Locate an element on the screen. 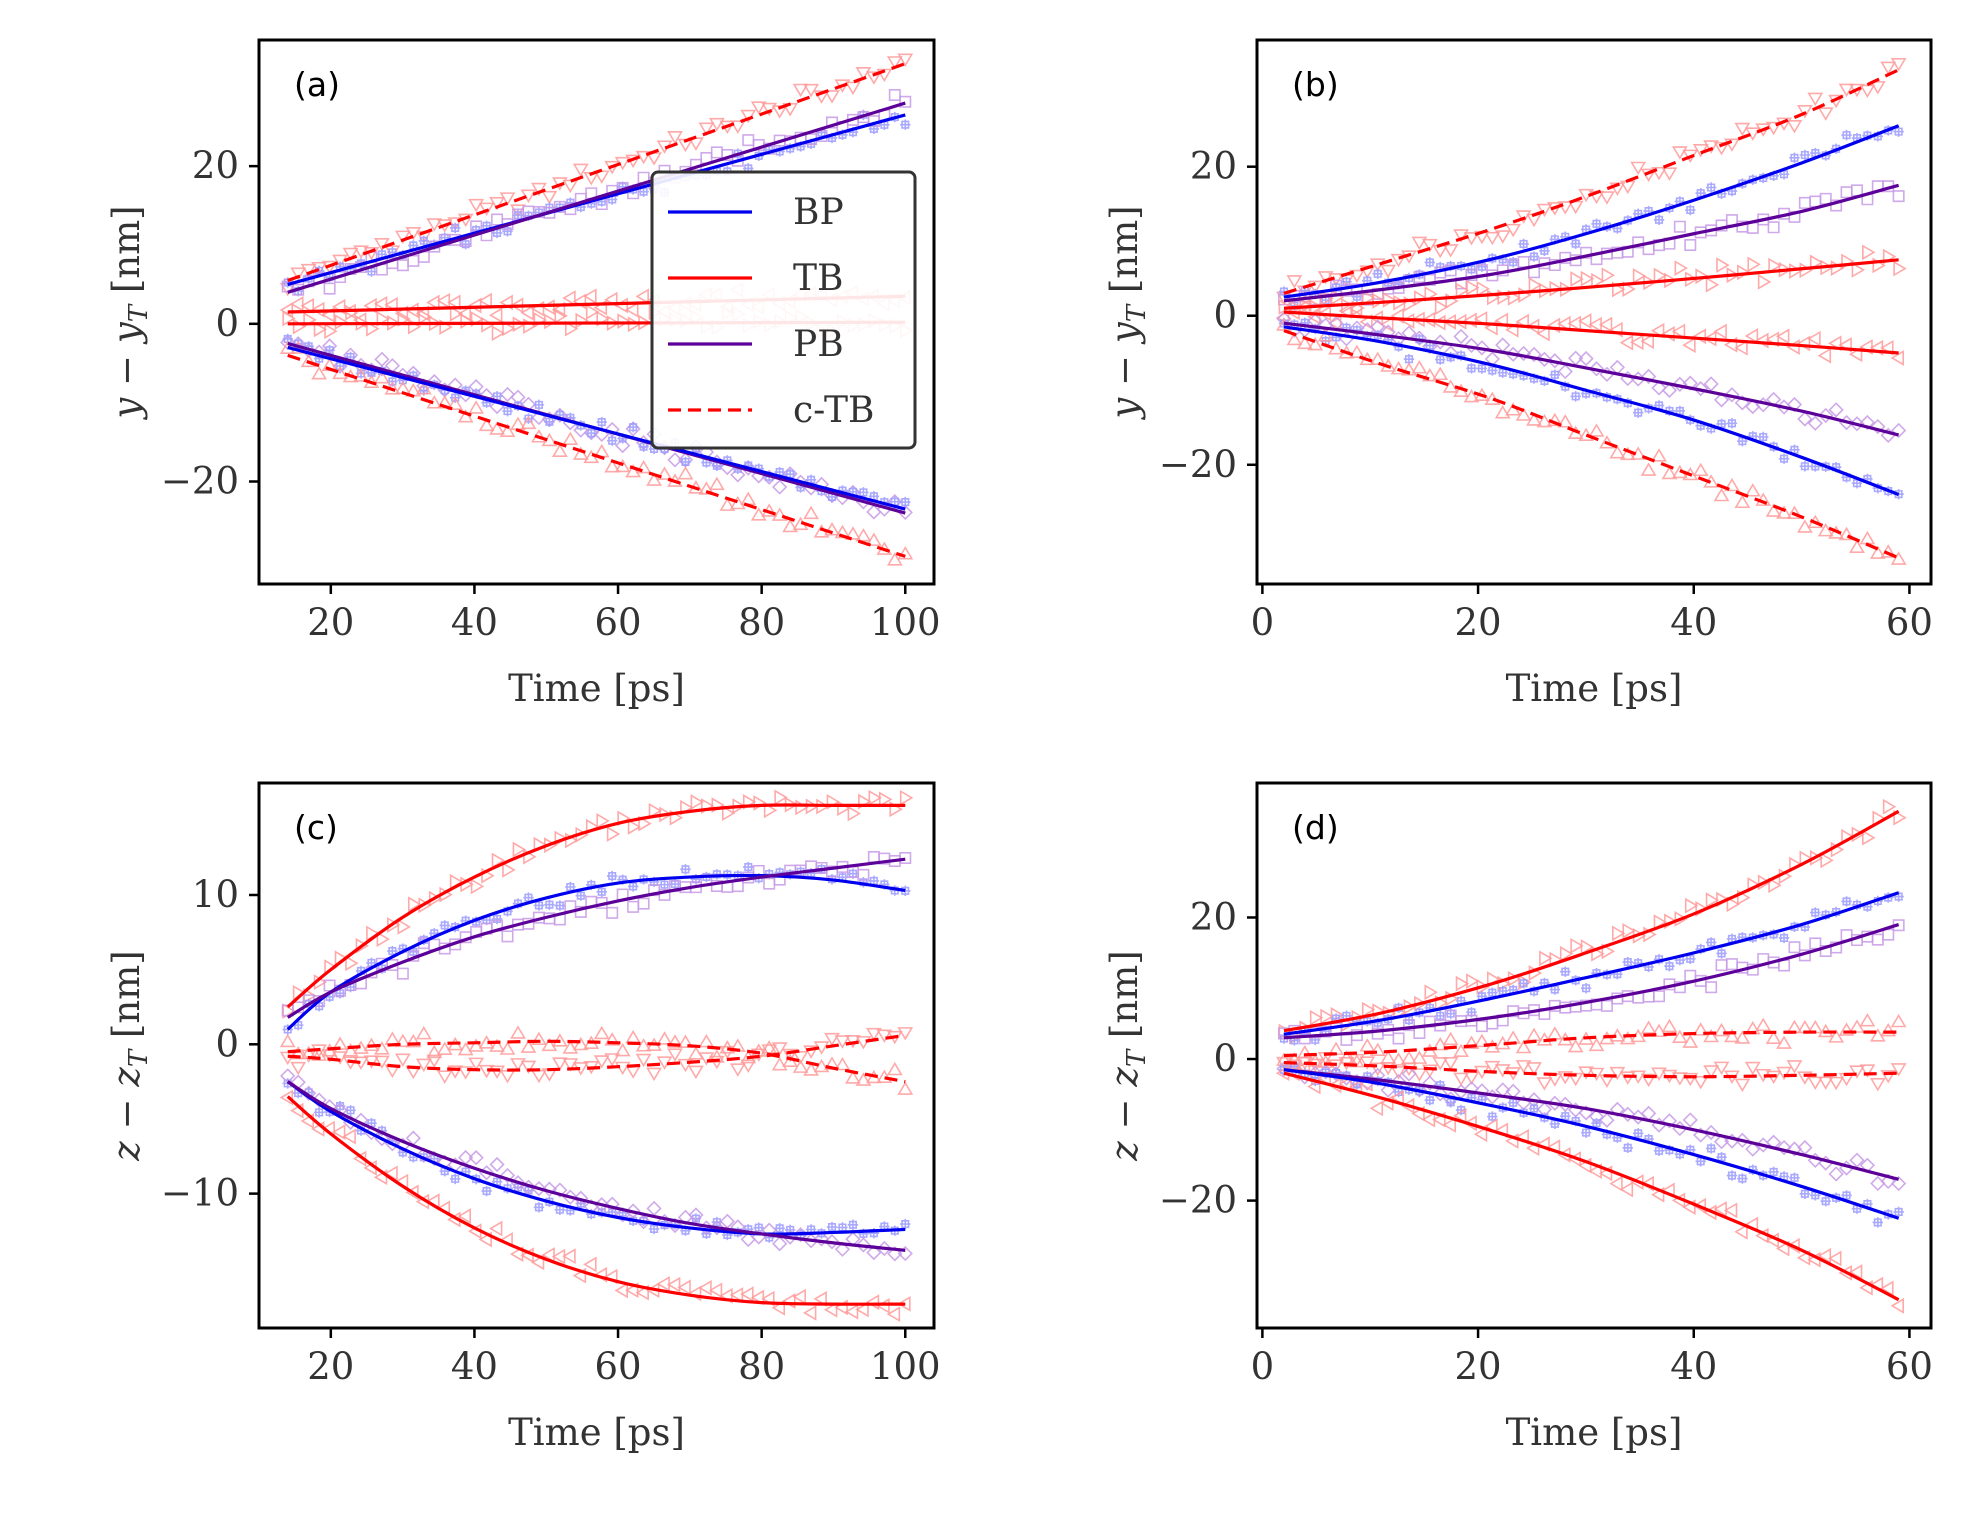 The height and width of the screenshot is (1525, 1967). markers-c-TB is located at coordinates (1591, 181).